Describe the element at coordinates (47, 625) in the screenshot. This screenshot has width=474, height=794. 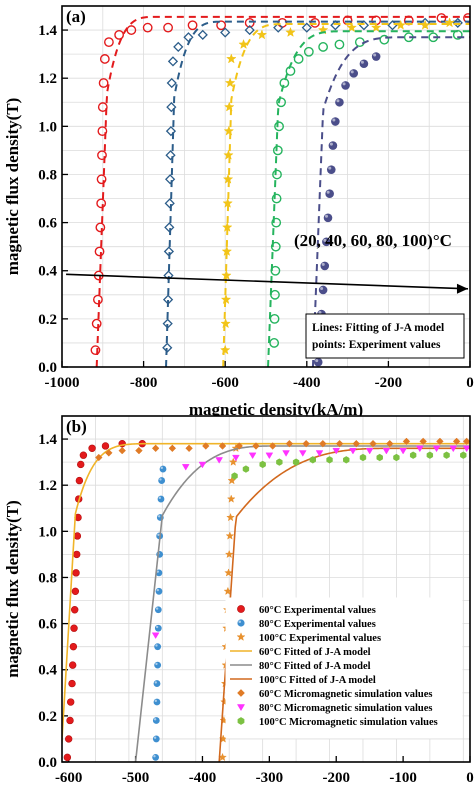
I see `y-tick-label: 0.6` at that location.